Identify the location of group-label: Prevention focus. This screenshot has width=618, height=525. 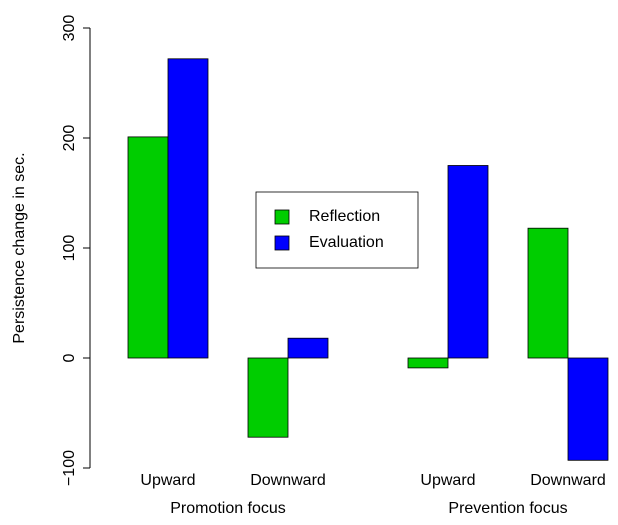
(507, 508).